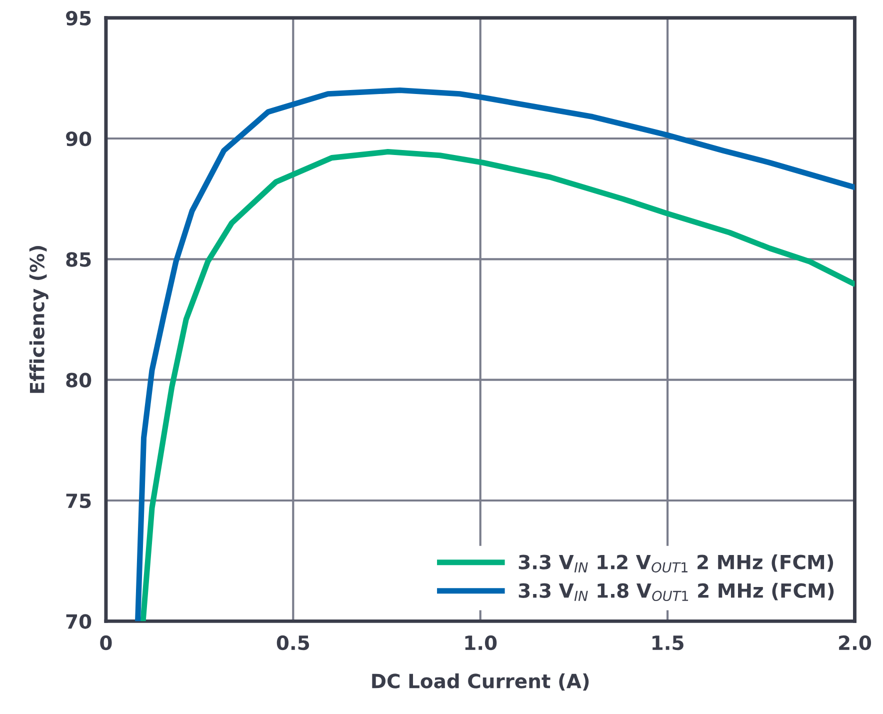  I want to click on x-tick-label: 0.5, so click(293, 642).